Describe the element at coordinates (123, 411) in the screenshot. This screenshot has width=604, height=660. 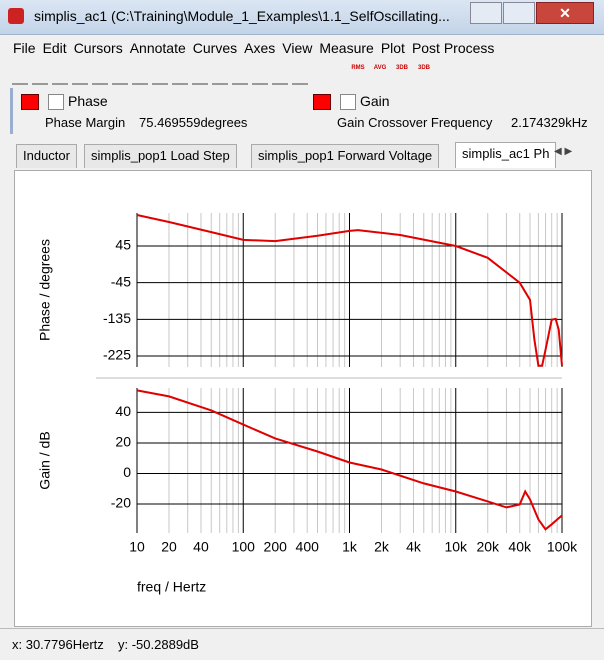
I see `y-tick-label: 40` at that location.